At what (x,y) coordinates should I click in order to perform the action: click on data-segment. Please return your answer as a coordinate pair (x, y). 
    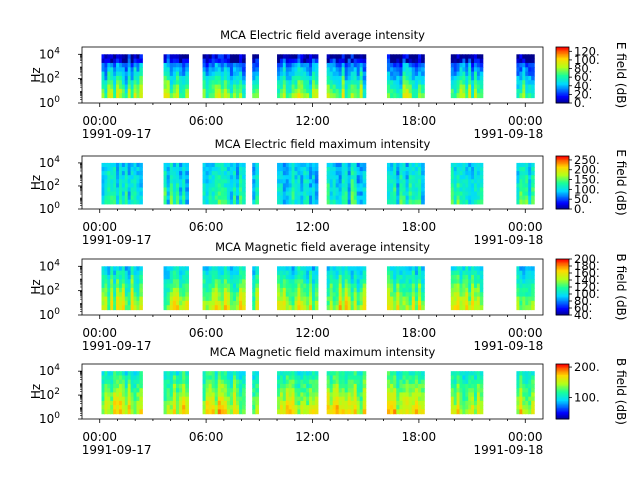
    Looking at the image, I should click on (298, 183).